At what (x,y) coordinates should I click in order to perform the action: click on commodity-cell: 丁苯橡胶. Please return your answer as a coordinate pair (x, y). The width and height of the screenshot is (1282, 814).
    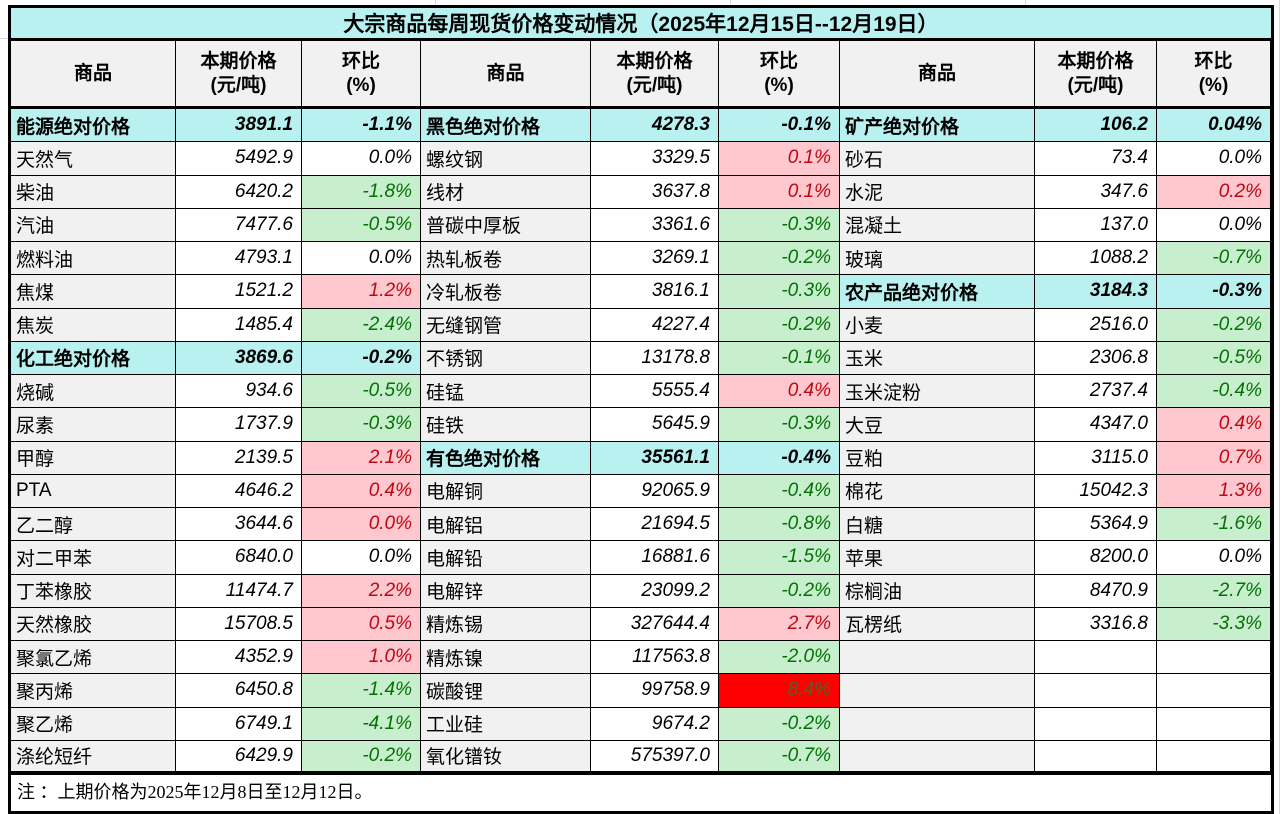
    Looking at the image, I should click on (93, 591).